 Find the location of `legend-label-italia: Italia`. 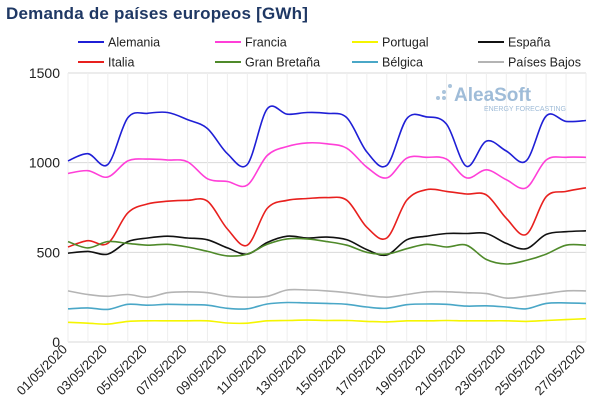

legend-label-italia: Italia is located at coordinates (121, 63).